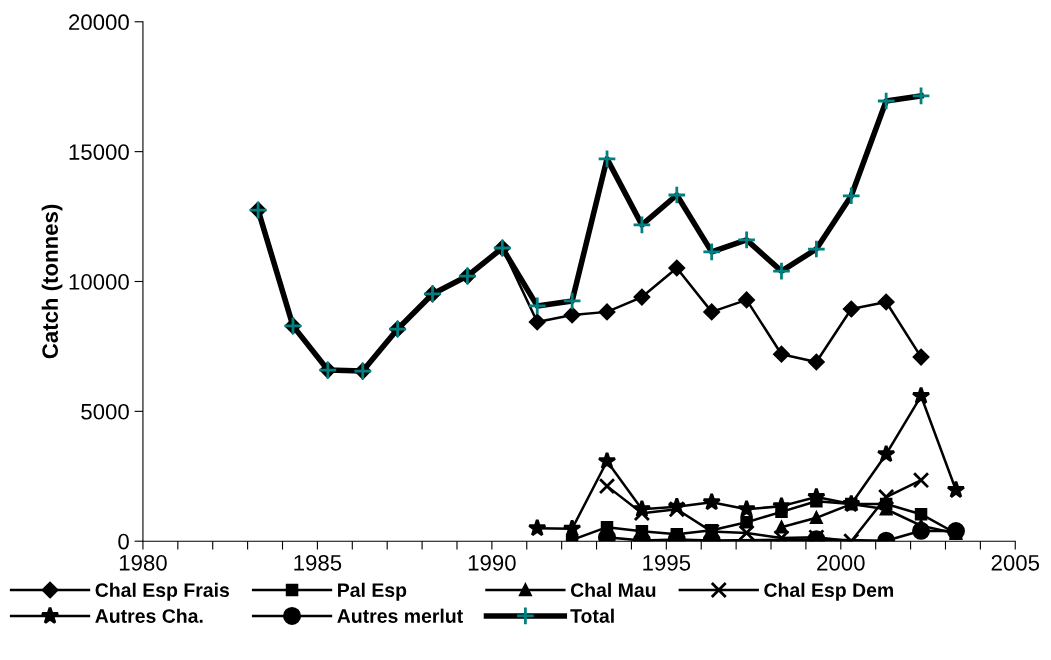 This screenshot has width=1051, height=660. Describe the element at coordinates (841, 562) in the screenshot. I see `x-tick-label: 2000` at that location.